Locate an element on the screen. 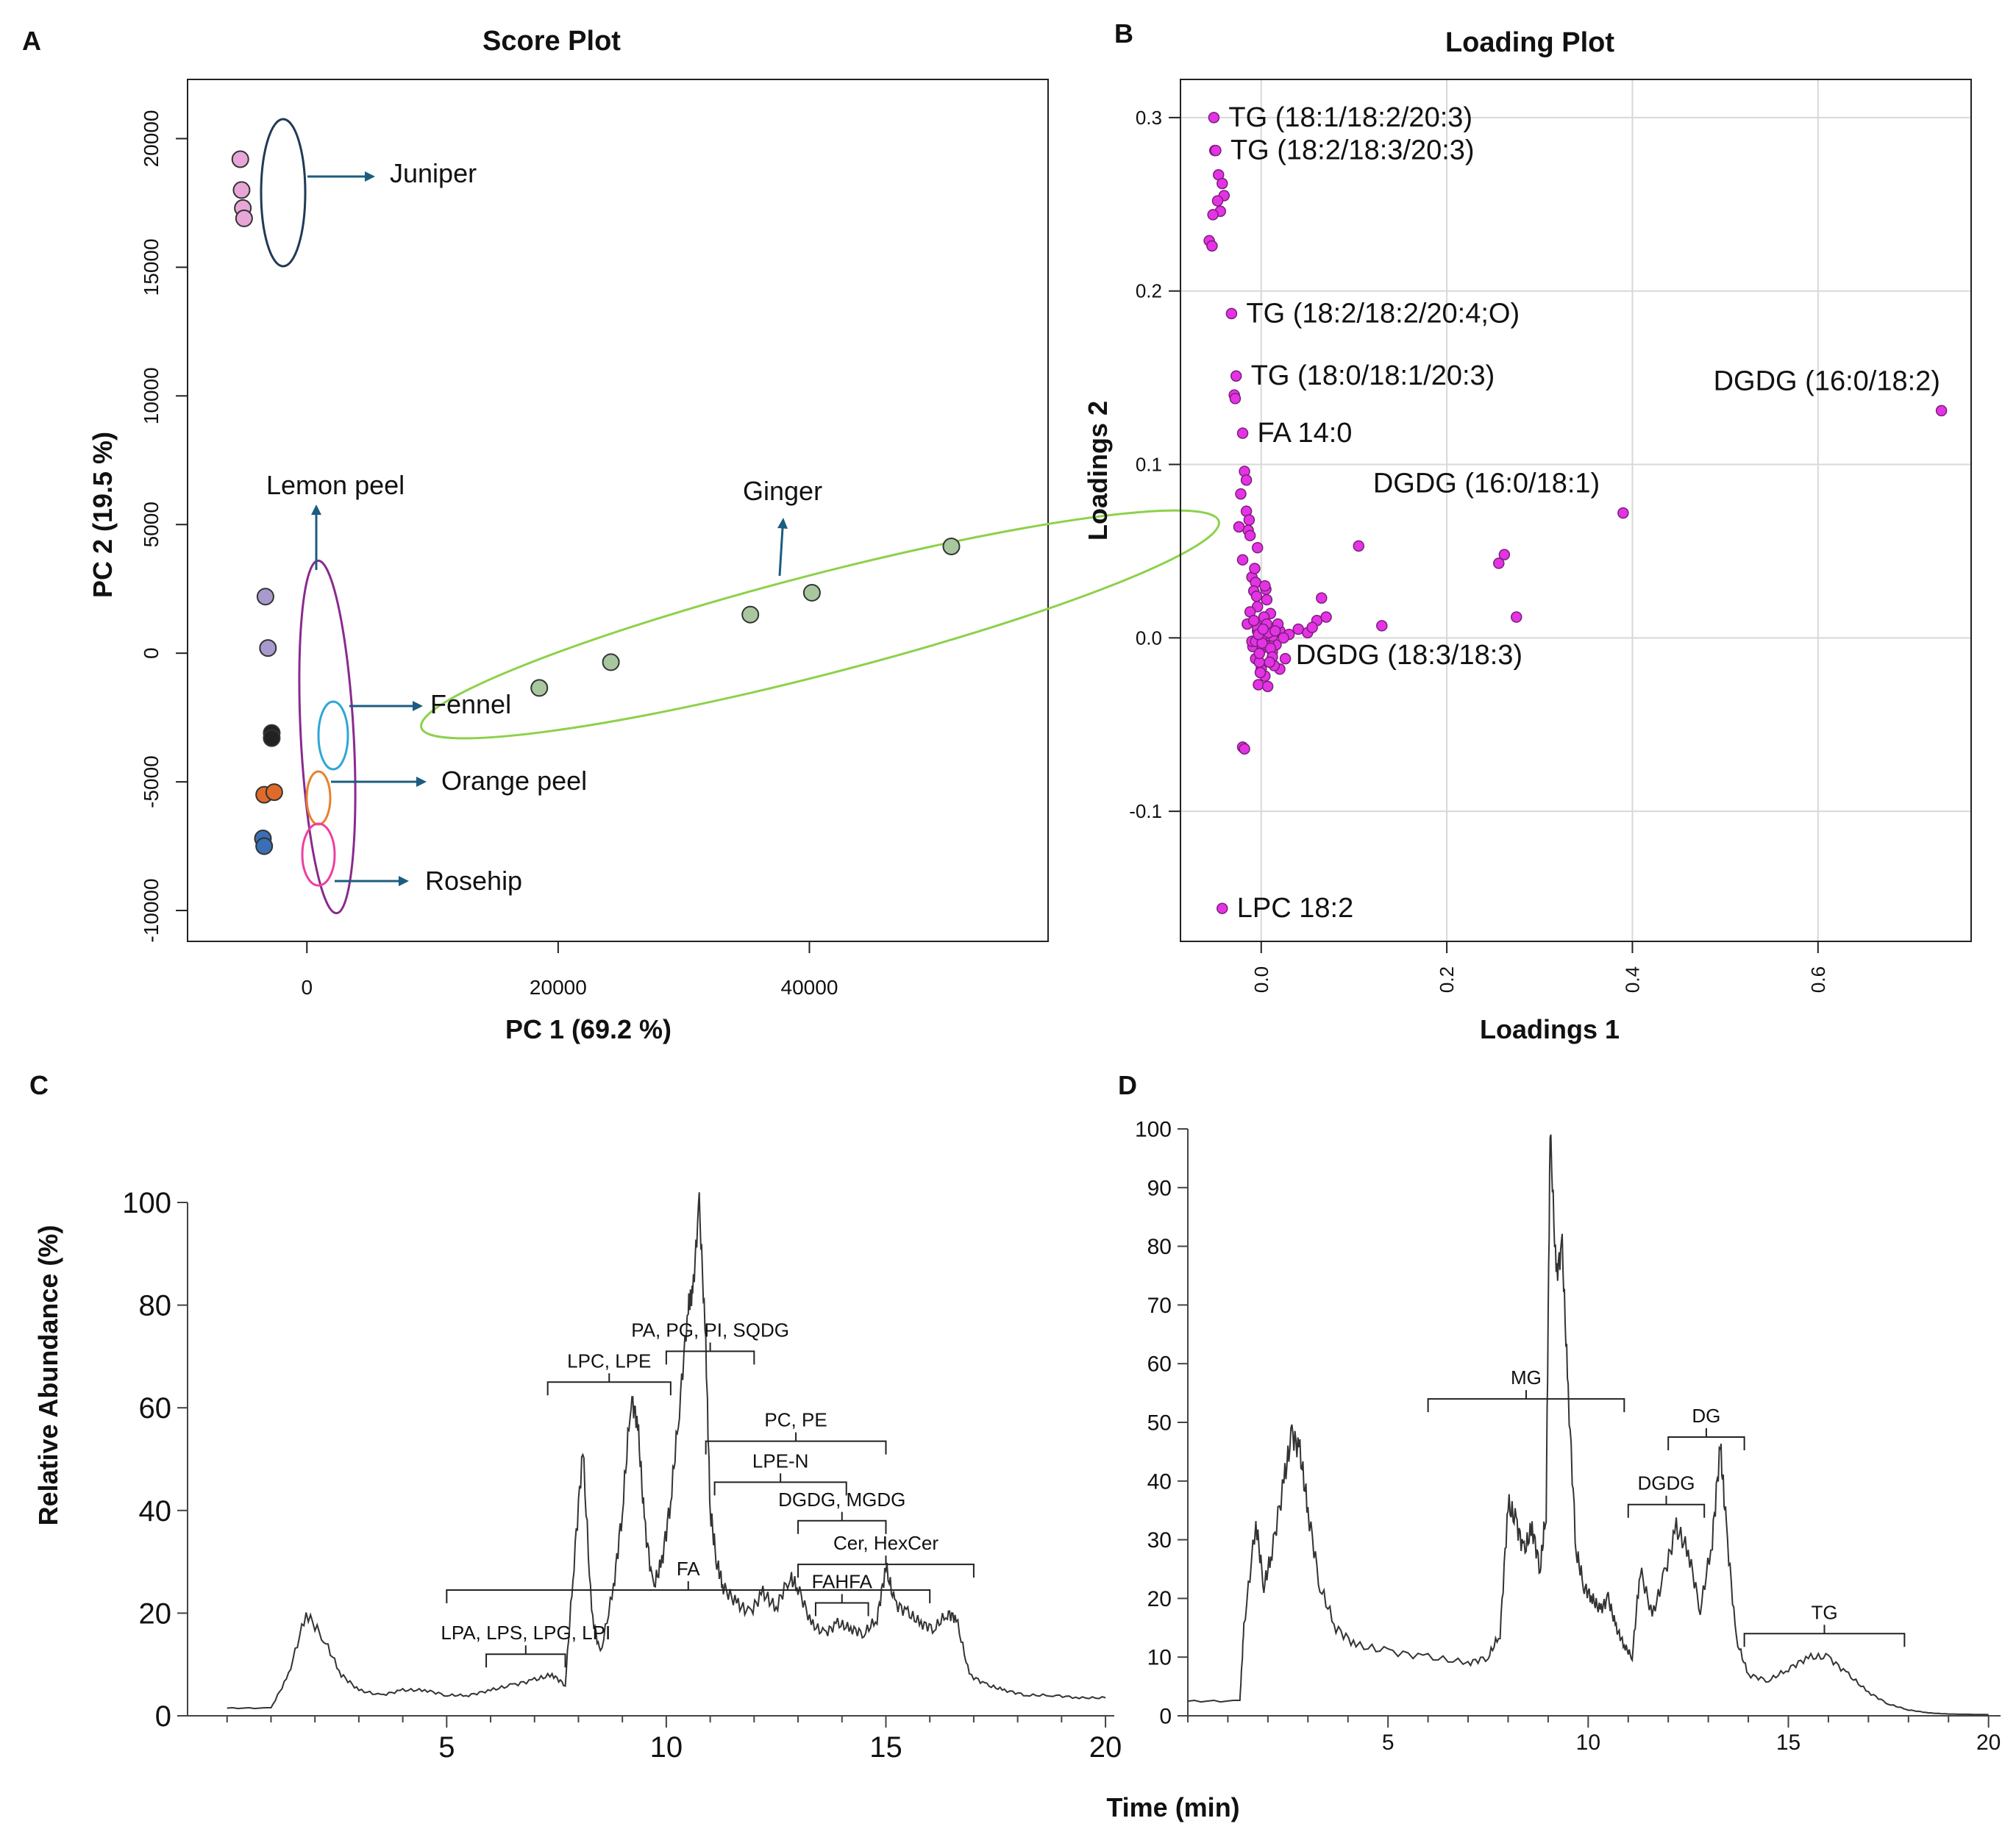 This screenshot has height=1832, width=2016. score-point-rosehip is located at coordinates (264, 846).